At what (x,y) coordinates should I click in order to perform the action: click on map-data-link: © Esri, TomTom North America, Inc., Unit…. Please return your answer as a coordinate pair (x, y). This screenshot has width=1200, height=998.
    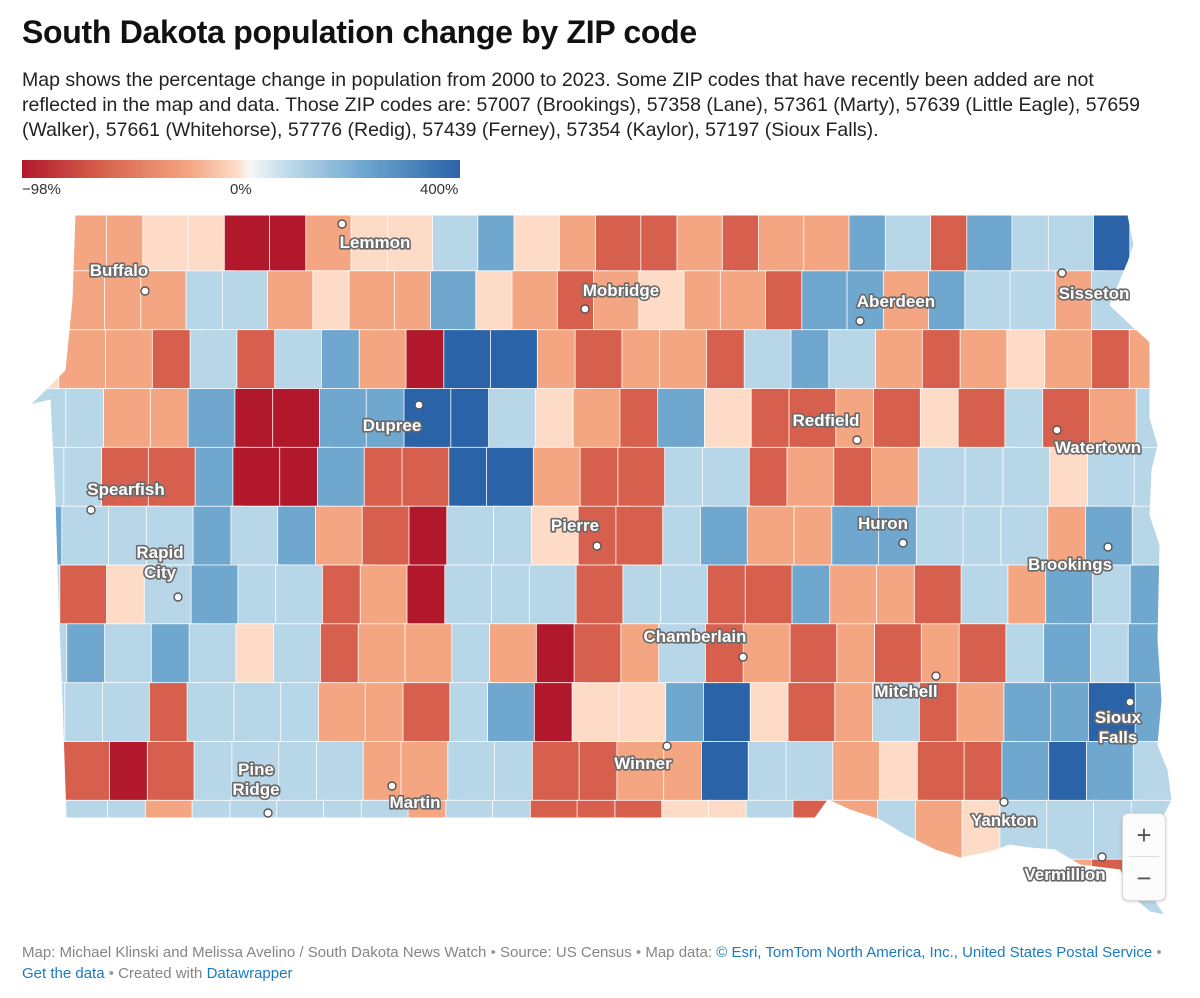
    Looking at the image, I should click on (934, 952).